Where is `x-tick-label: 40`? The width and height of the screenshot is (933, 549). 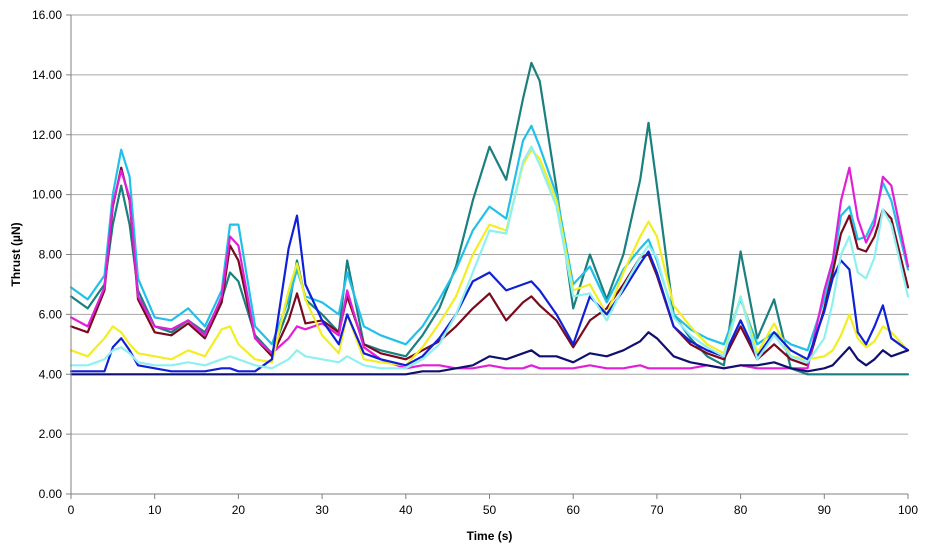 x-tick-label: 40 is located at coordinates (406, 510).